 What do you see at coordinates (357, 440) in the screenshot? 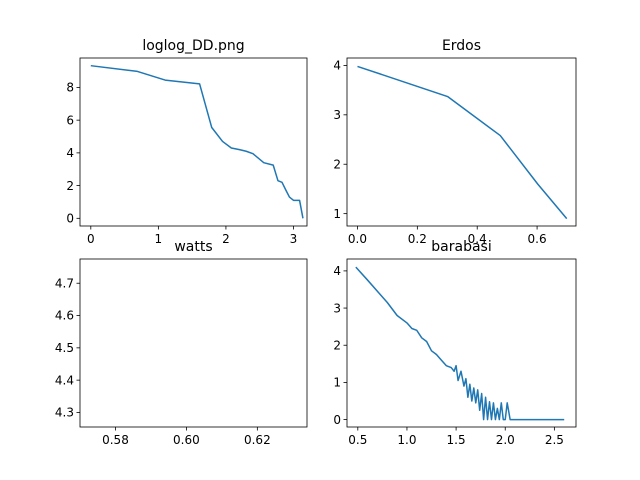
I see `x-tick-label: 0.5` at bounding box center [357, 440].